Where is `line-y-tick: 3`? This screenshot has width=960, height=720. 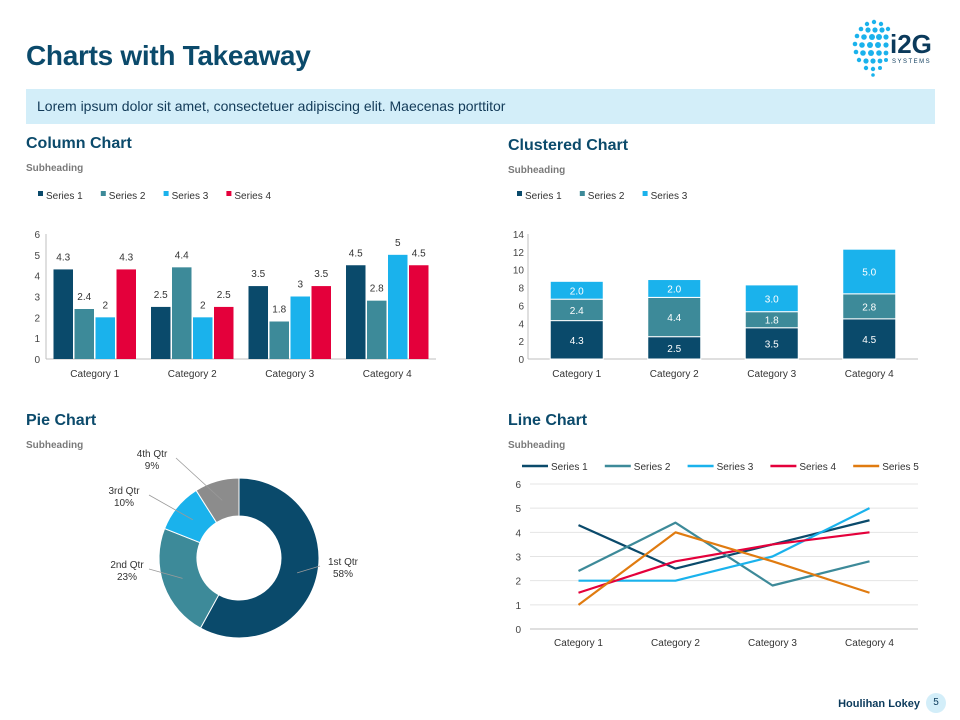
line-y-tick: 3 is located at coordinates (518, 558).